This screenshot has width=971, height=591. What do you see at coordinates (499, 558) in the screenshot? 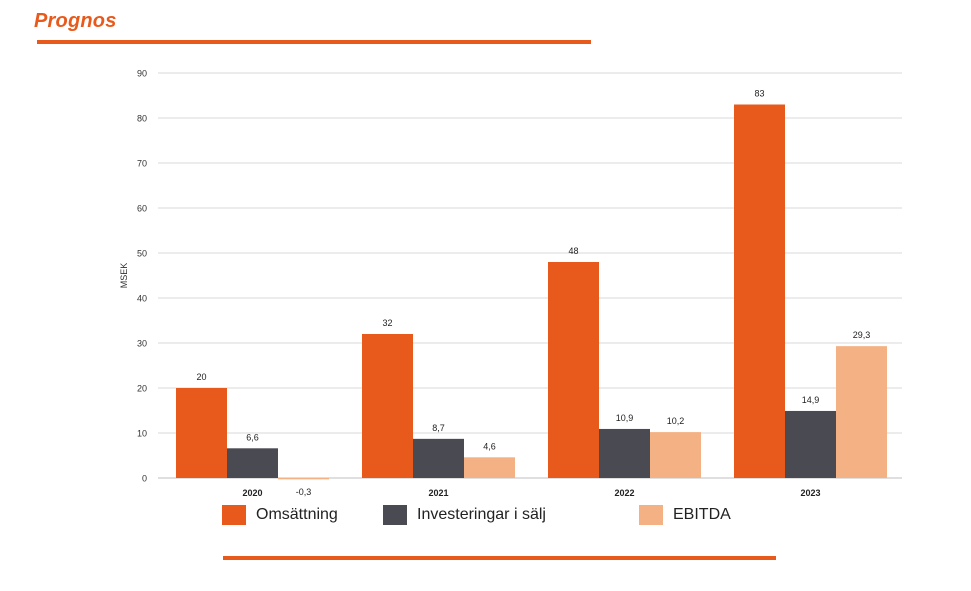
I see `footer-rule` at bounding box center [499, 558].